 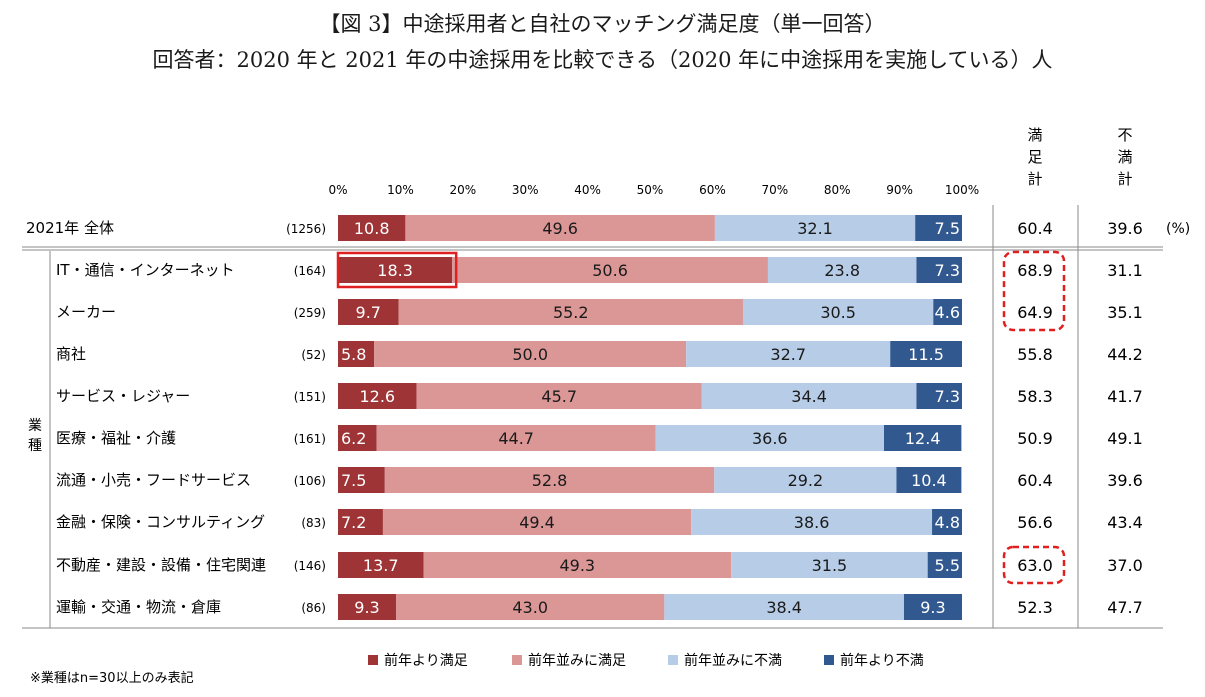 I want to click on x-tick-label: 40%, so click(x=587, y=190).